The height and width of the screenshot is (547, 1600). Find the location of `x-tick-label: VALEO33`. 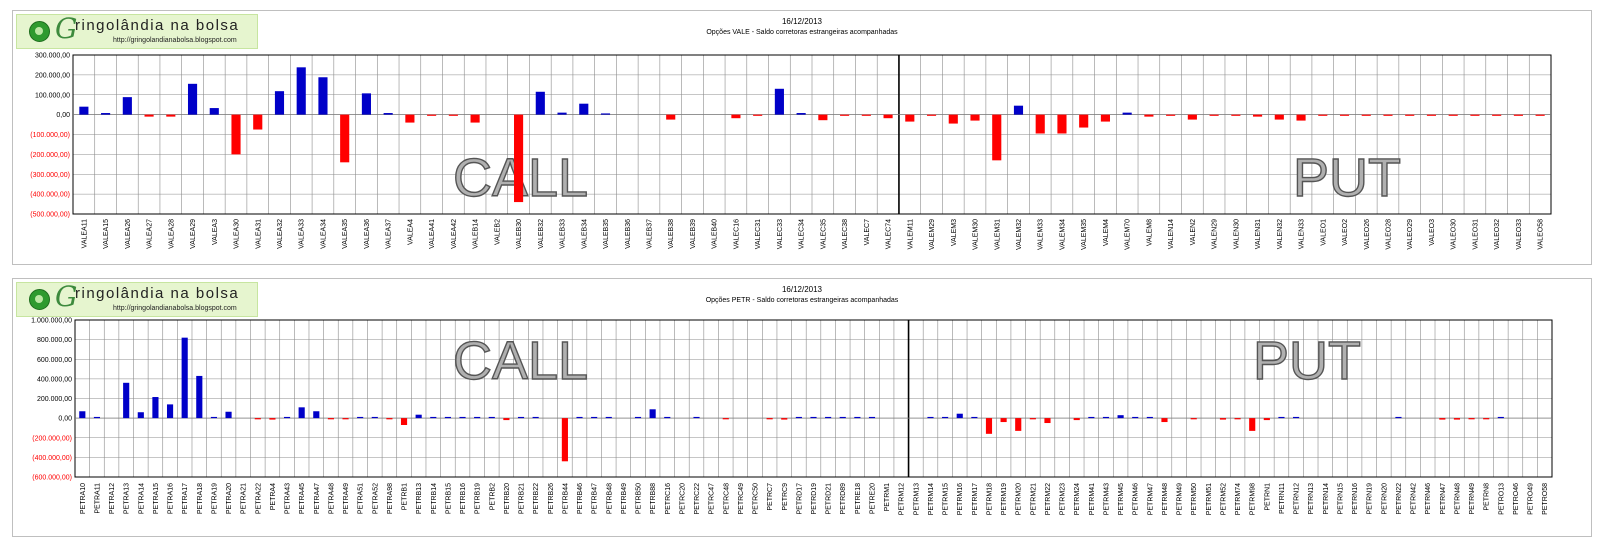

x-tick-label: VALEO33 is located at coordinates (1519, 234).